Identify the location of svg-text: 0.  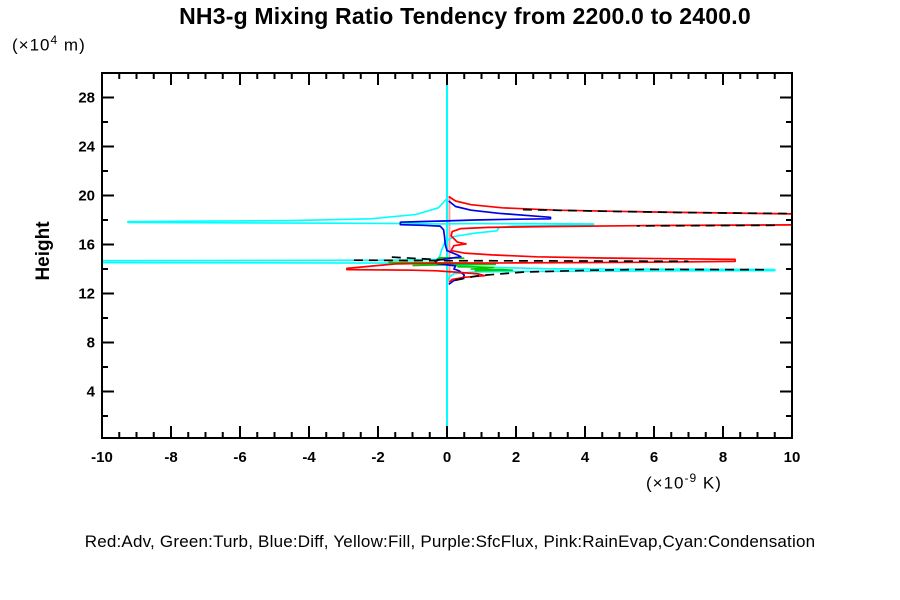
(447, 457).